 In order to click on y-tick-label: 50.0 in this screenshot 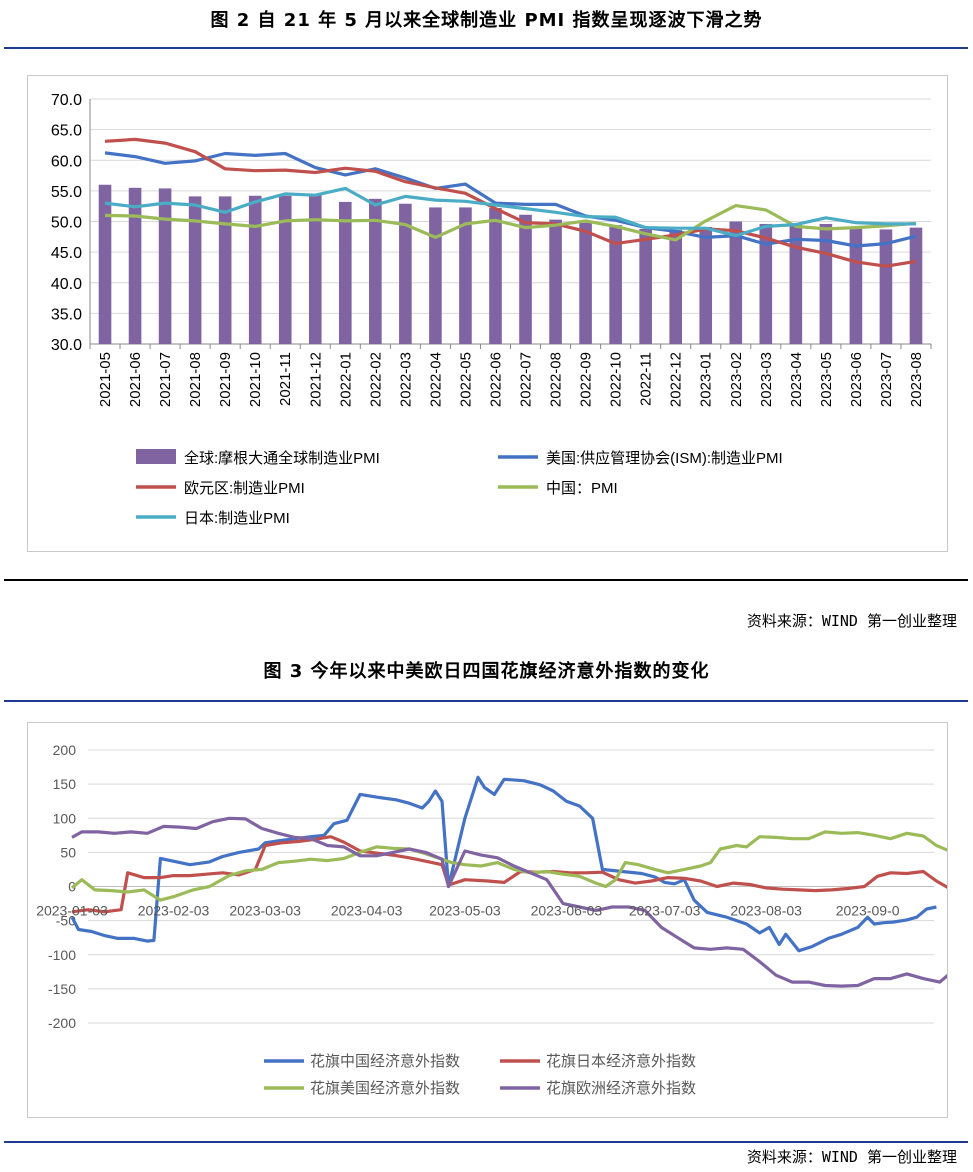, I will do `click(66, 223)`.